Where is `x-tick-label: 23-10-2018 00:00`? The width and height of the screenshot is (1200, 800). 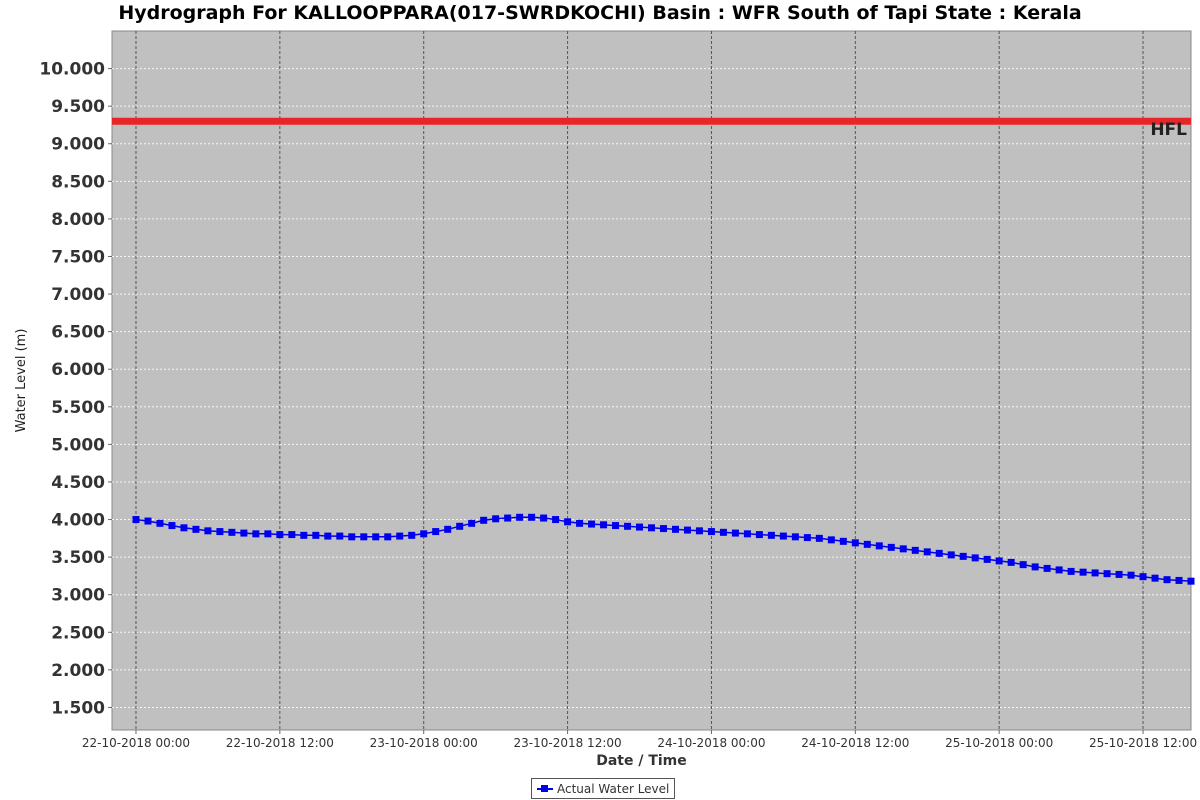
x-tick-label: 23-10-2018 00:00 is located at coordinates (424, 743).